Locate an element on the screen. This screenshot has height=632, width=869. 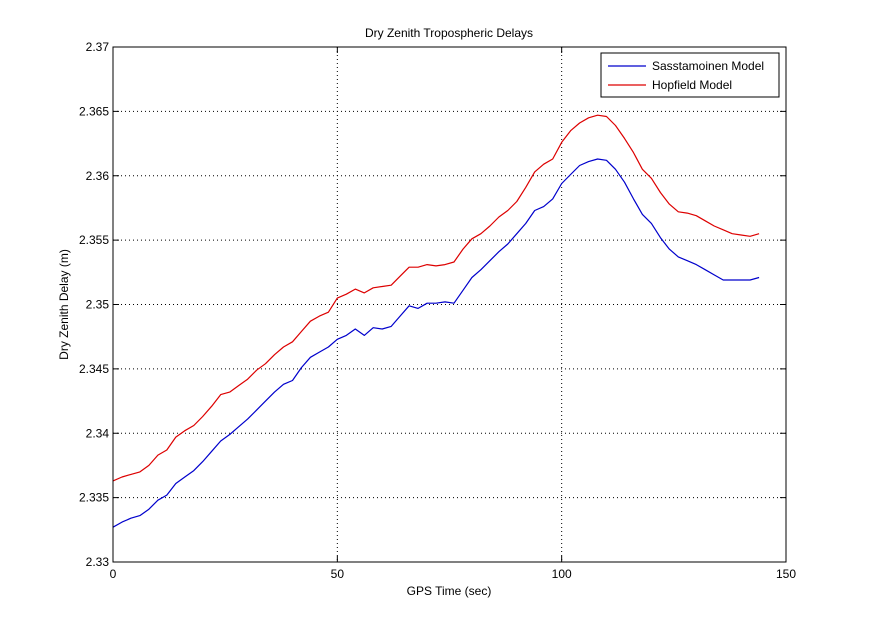
x-axis-label: GPS Time (sec) is located at coordinates (449, 591).